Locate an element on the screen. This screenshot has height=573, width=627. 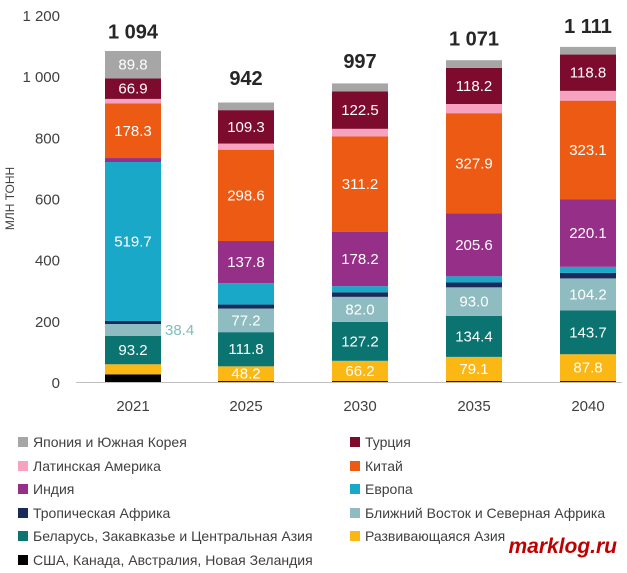
data-label: 111.8 is located at coordinates (245, 349).